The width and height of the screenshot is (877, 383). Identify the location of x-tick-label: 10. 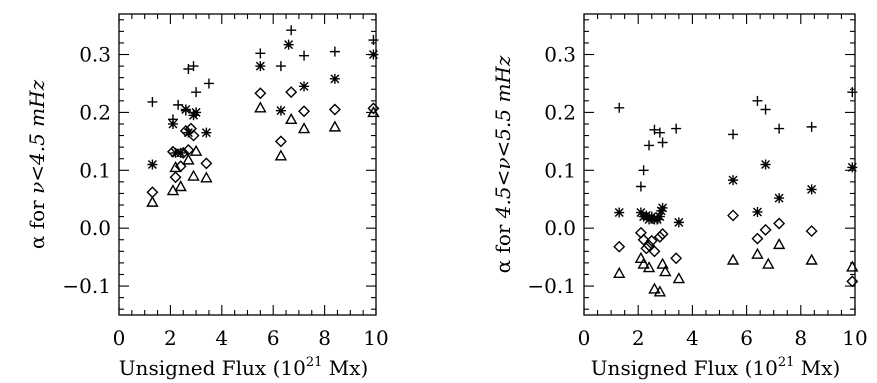
(854, 338).